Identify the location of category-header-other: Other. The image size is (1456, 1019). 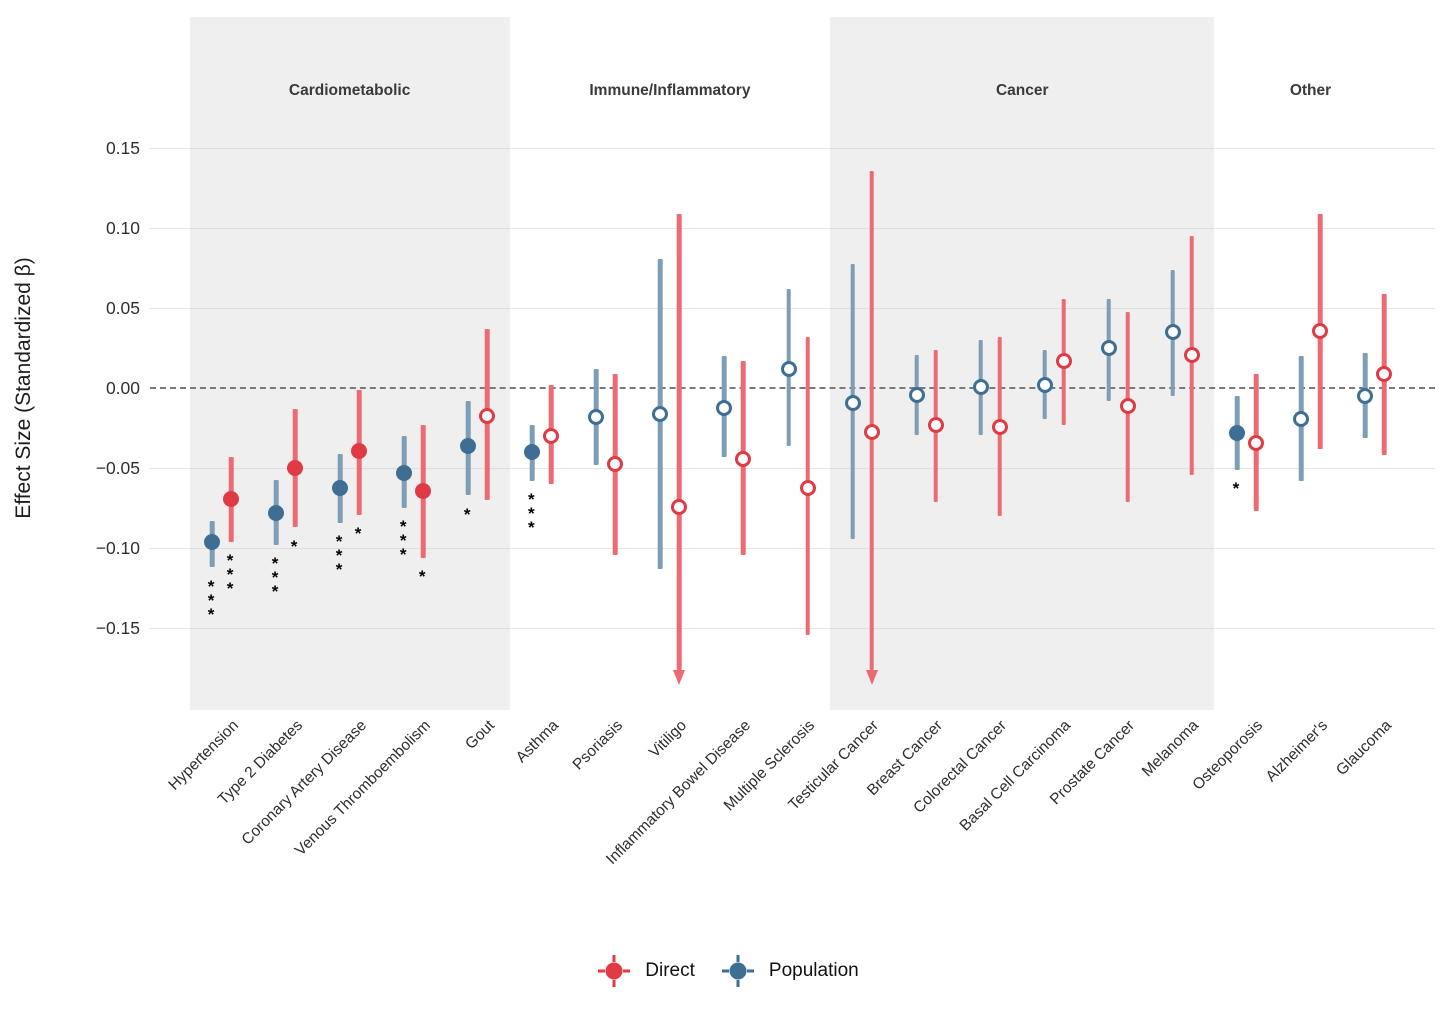
(1310, 90).